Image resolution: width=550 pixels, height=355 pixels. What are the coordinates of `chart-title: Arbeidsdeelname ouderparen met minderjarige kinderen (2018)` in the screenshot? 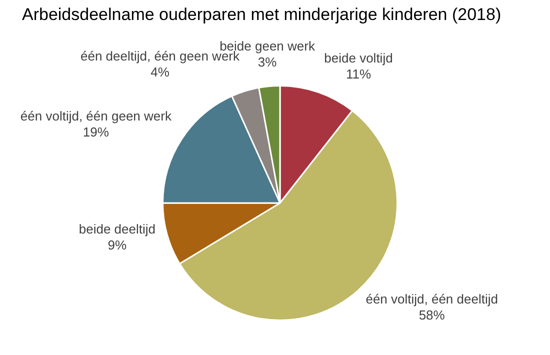 It's located at (261, 15).